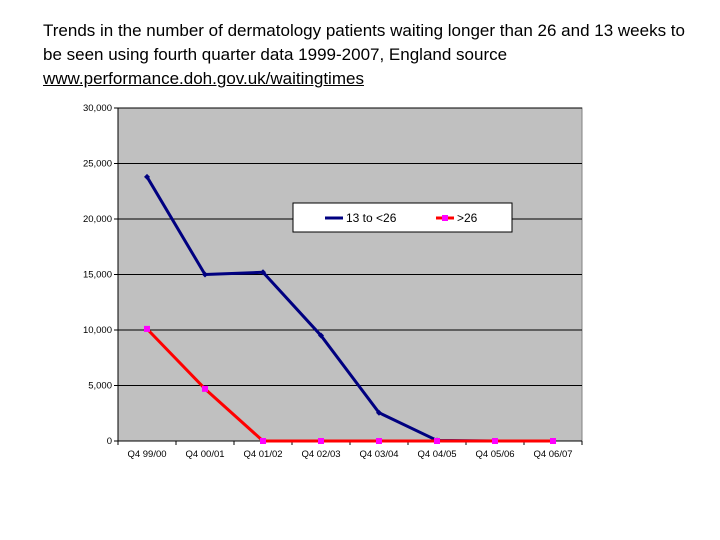 Image resolution: width=720 pixels, height=540 pixels. Describe the element at coordinates (262, 454) in the screenshot. I see `x-tick-label: Q4 01/02` at that location.